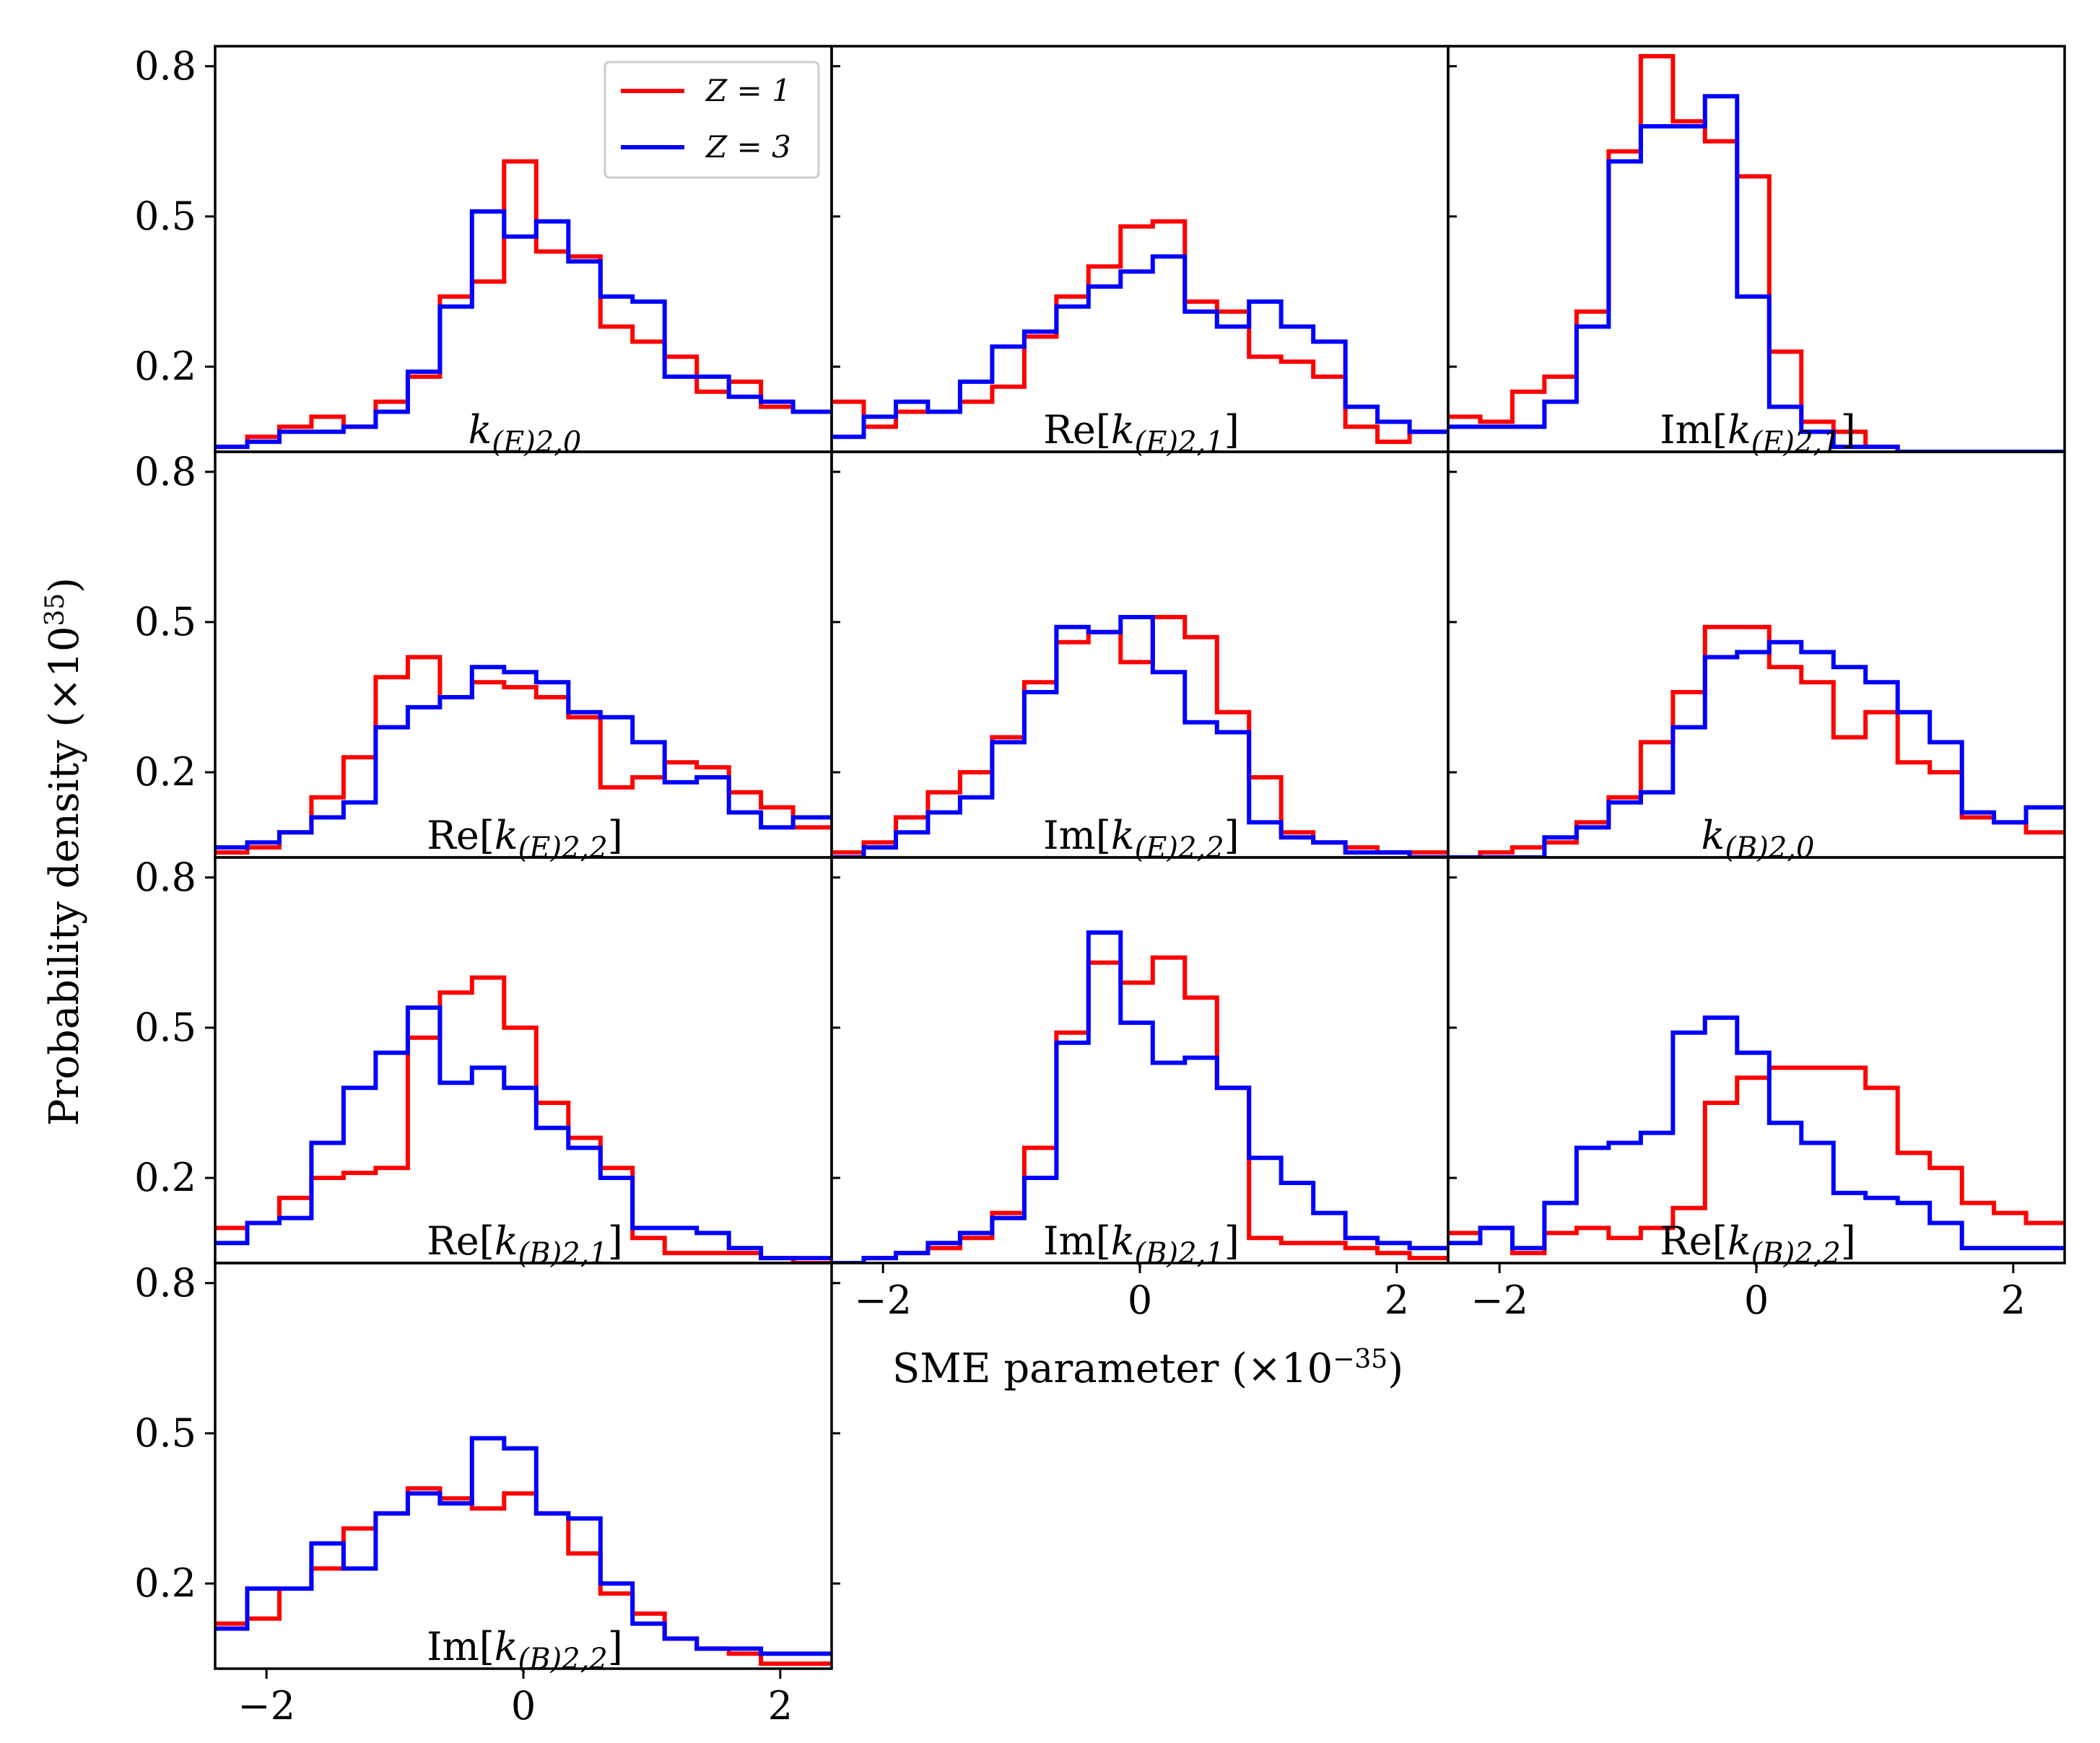  I want to click on panel-6: k(B)2,0, so click(1756, 657).